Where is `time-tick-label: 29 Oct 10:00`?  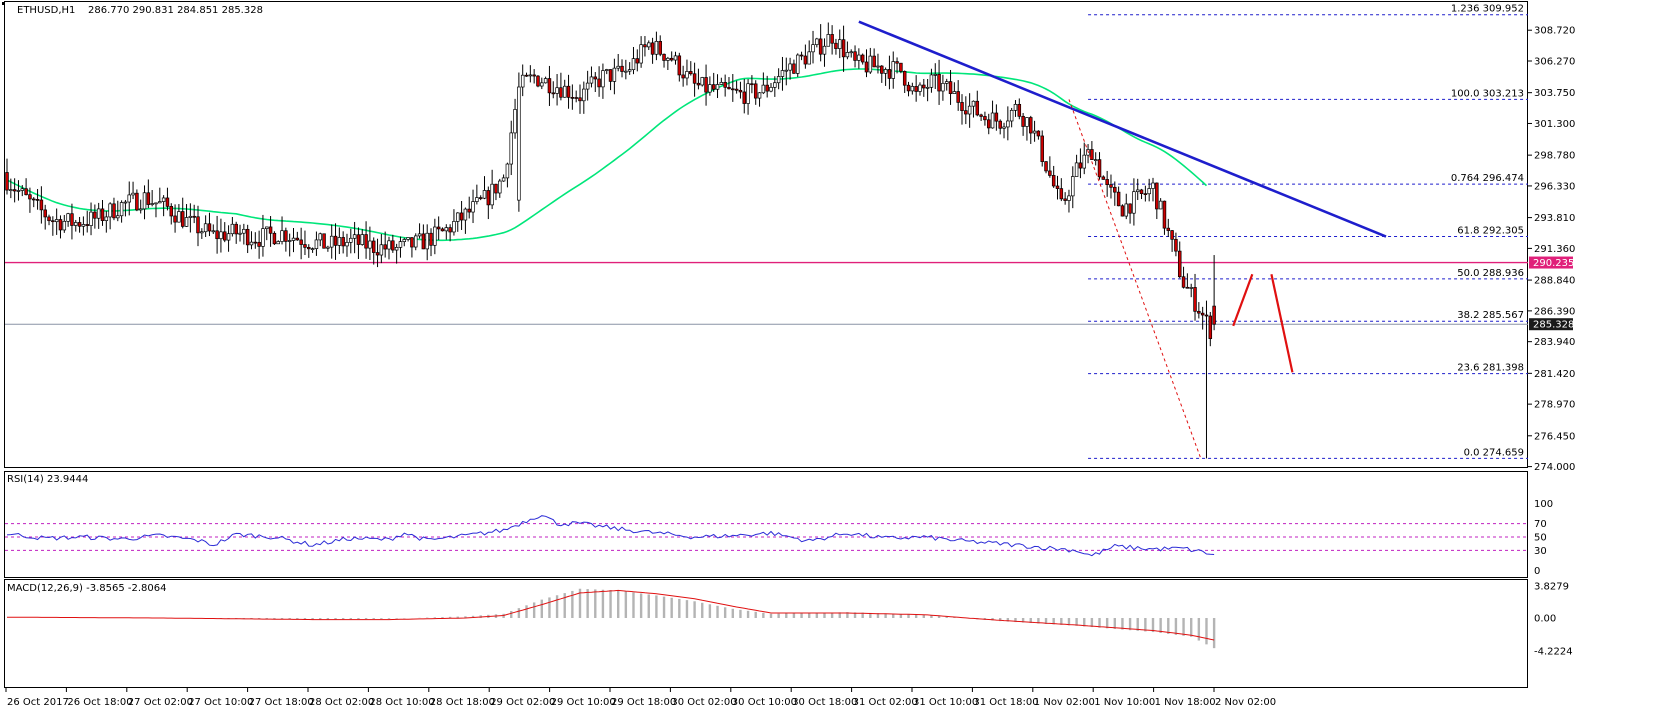
time-tick-label: 29 Oct 10:00 is located at coordinates (583, 702).